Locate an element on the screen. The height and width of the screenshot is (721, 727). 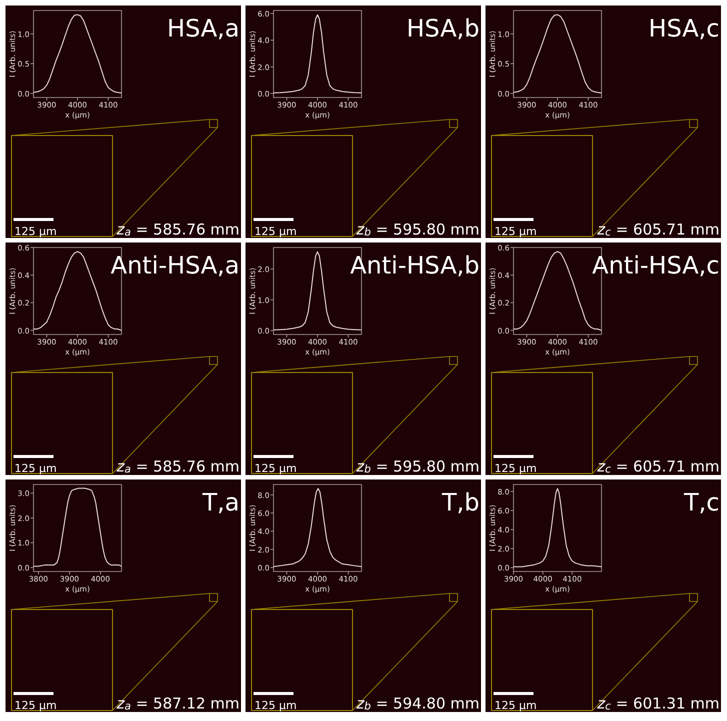
text: HSA,b is located at coordinates (443, 28).